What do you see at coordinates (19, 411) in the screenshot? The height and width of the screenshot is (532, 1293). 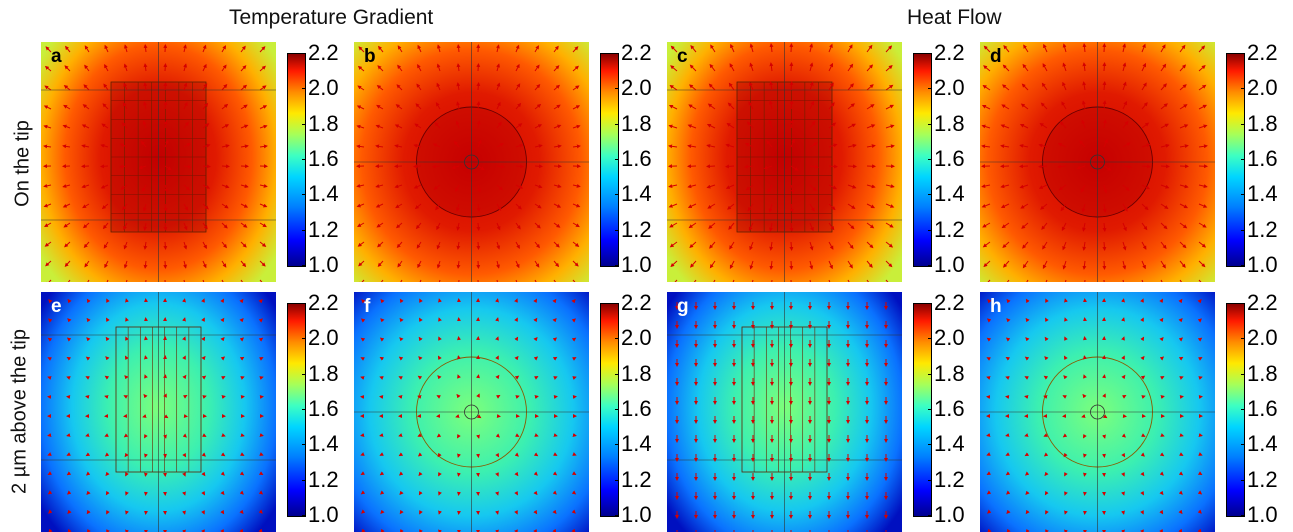 I see `row-label-above-tip: 2 µm above the tip` at bounding box center [19, 411].